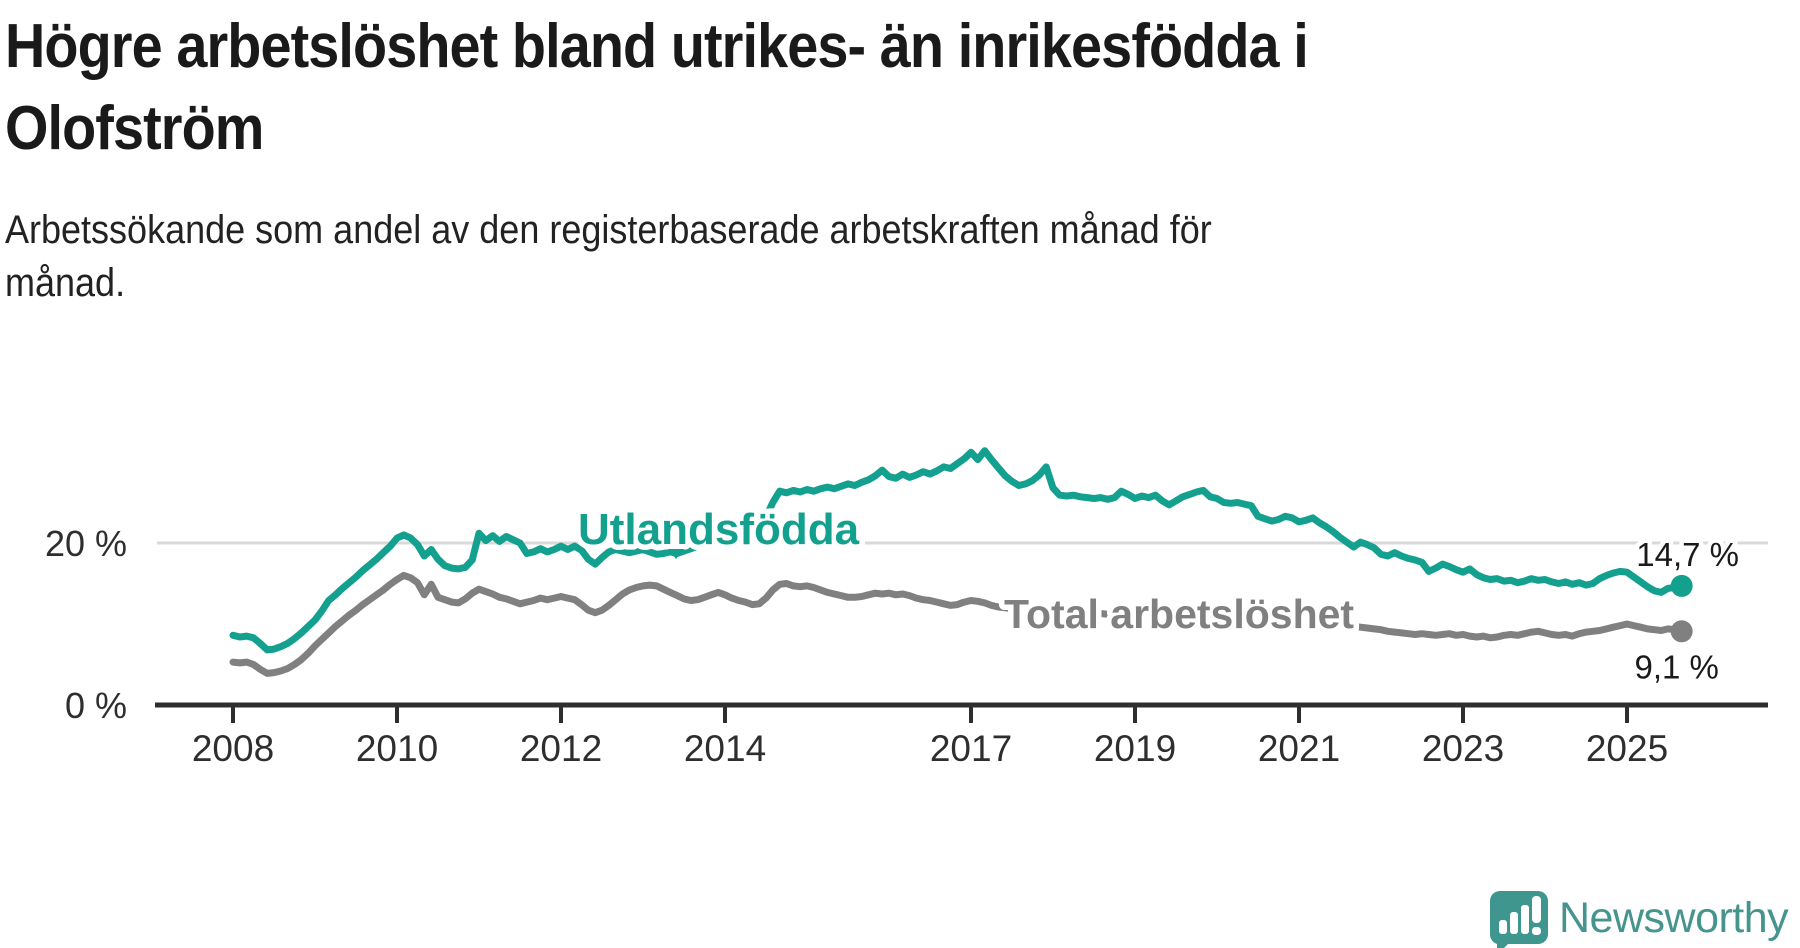 This screenshot has height=948, width=1800. I want to click on newsworthy-logo: Newsworthy, so click(1644, 916).